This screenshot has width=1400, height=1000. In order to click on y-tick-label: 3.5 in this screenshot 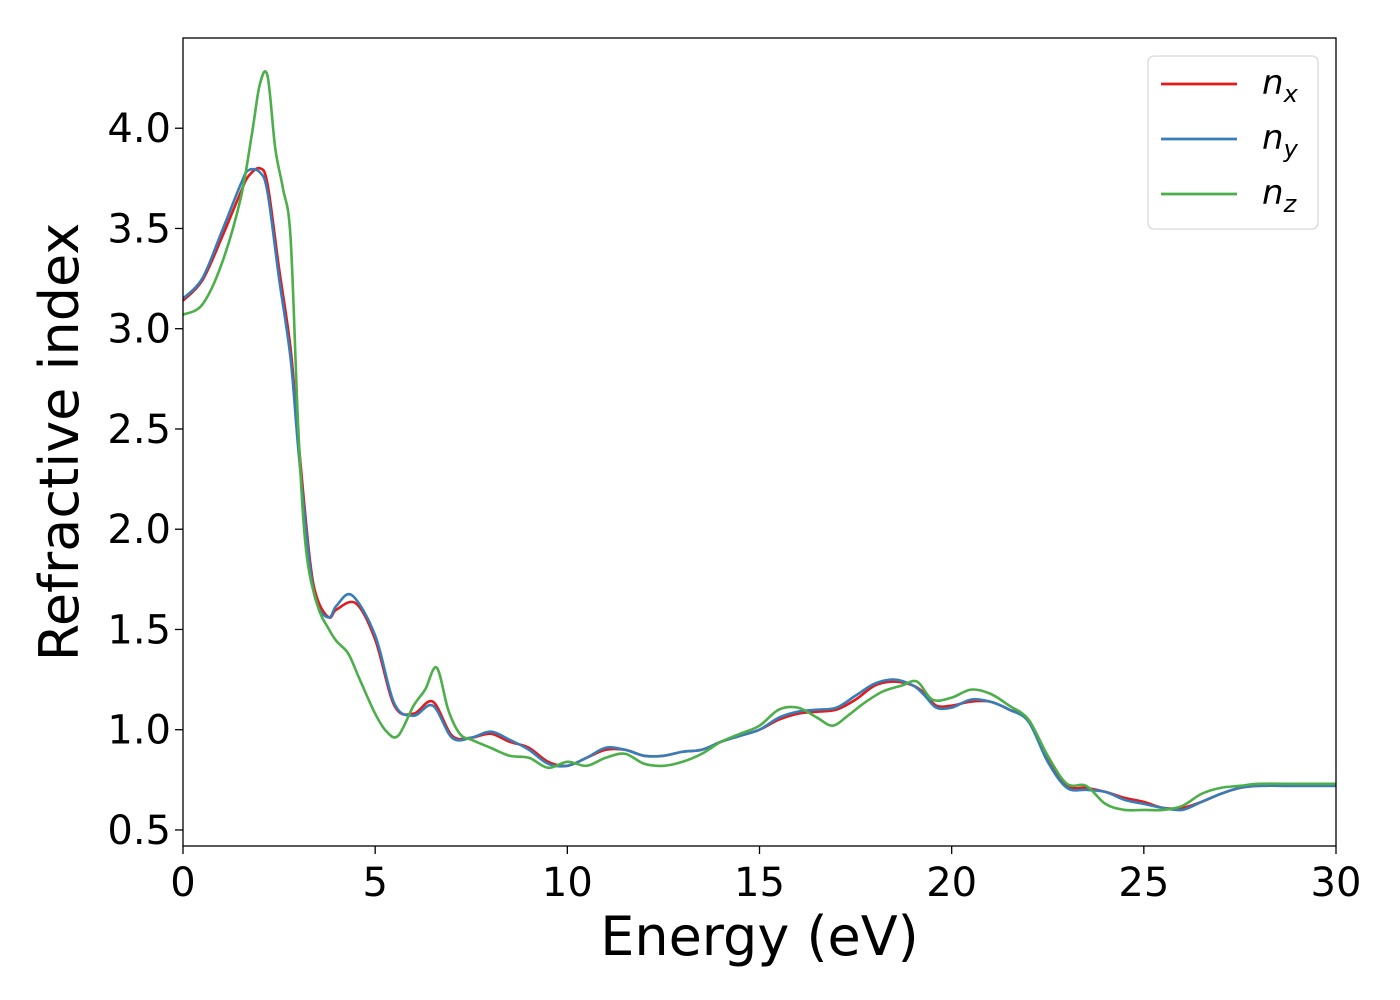, I will do `click(139, 229)`.